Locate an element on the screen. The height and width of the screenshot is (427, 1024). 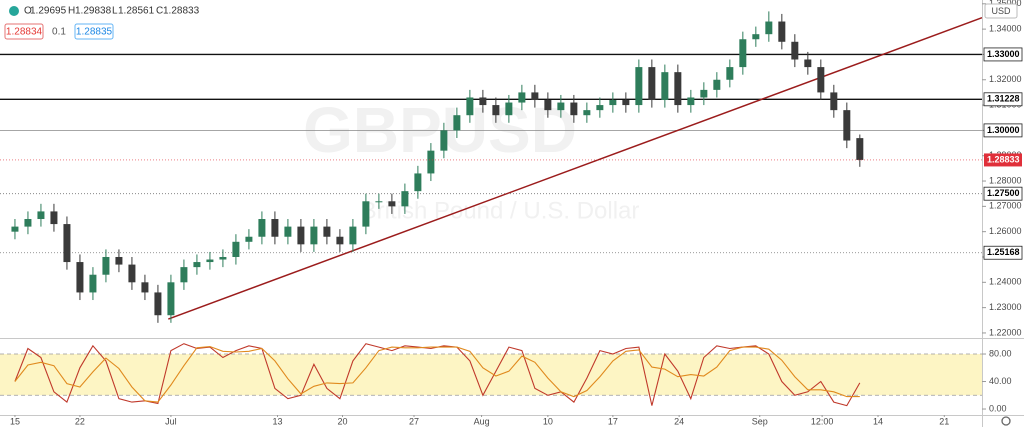
bid-box is located at coordinates (24, 31).